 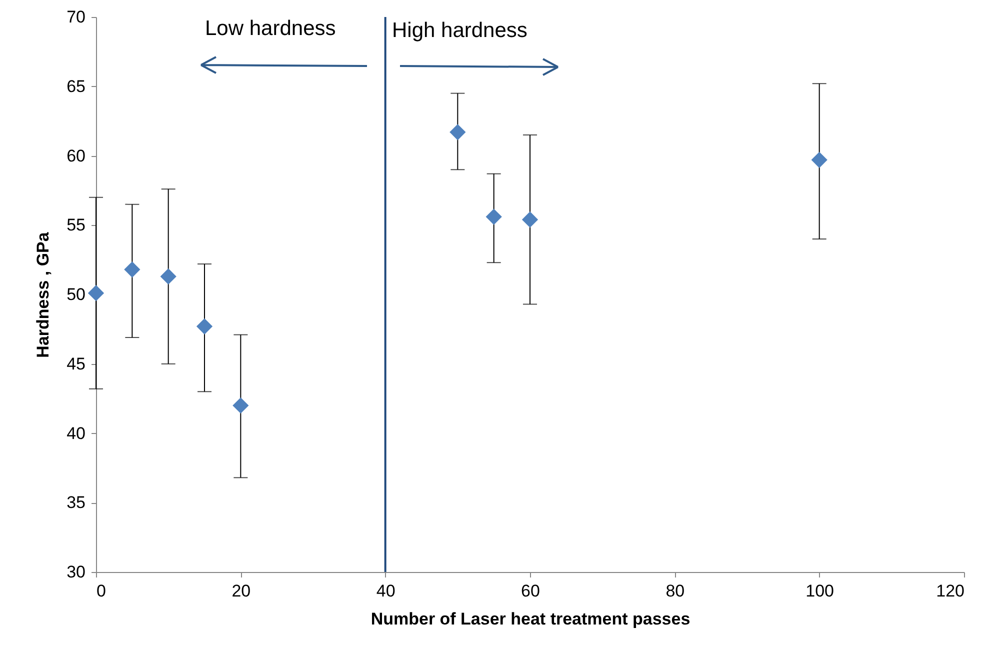 I want to click on annotation: High hardness, so click(x=460, y=31).